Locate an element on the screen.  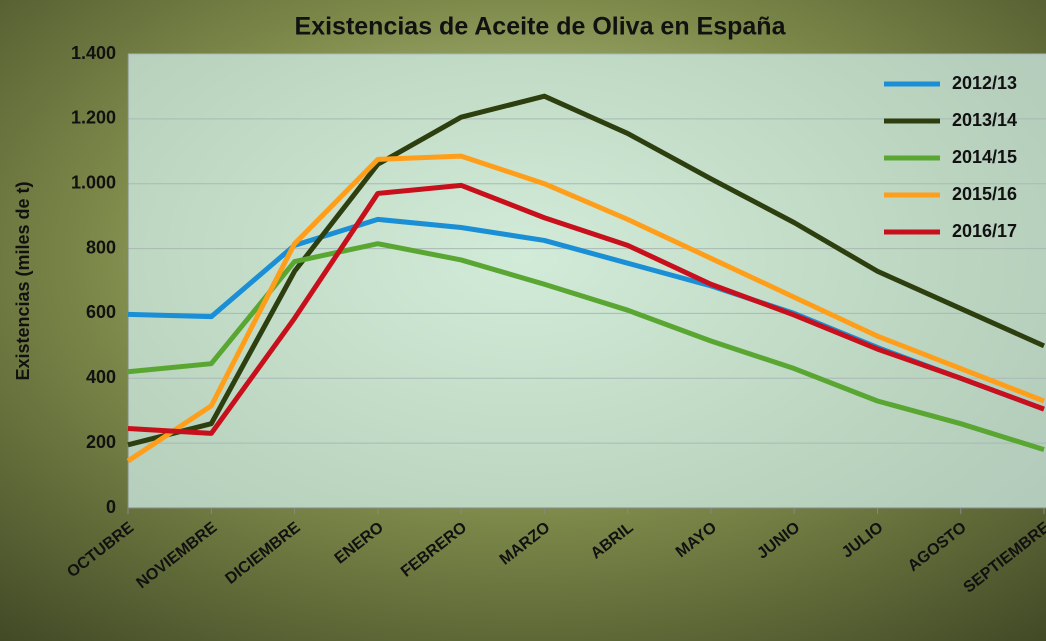
y-tick-label: 0 is located at coordinates (111, 507).